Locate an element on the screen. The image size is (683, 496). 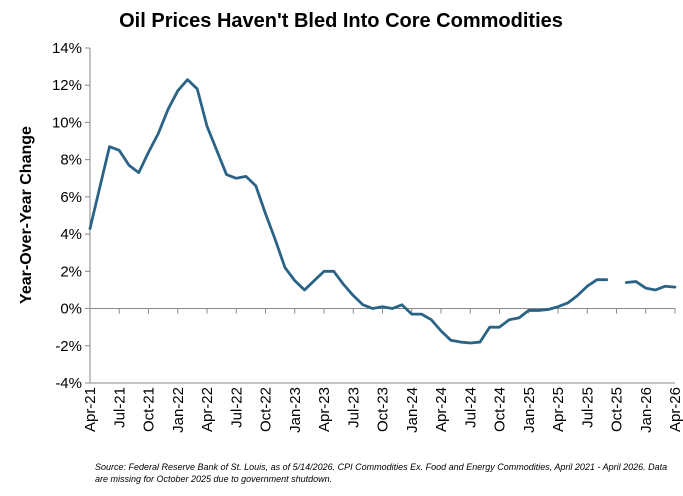
y-axis-label: Year-Over-Year Change is located at coordinates (26, 215).